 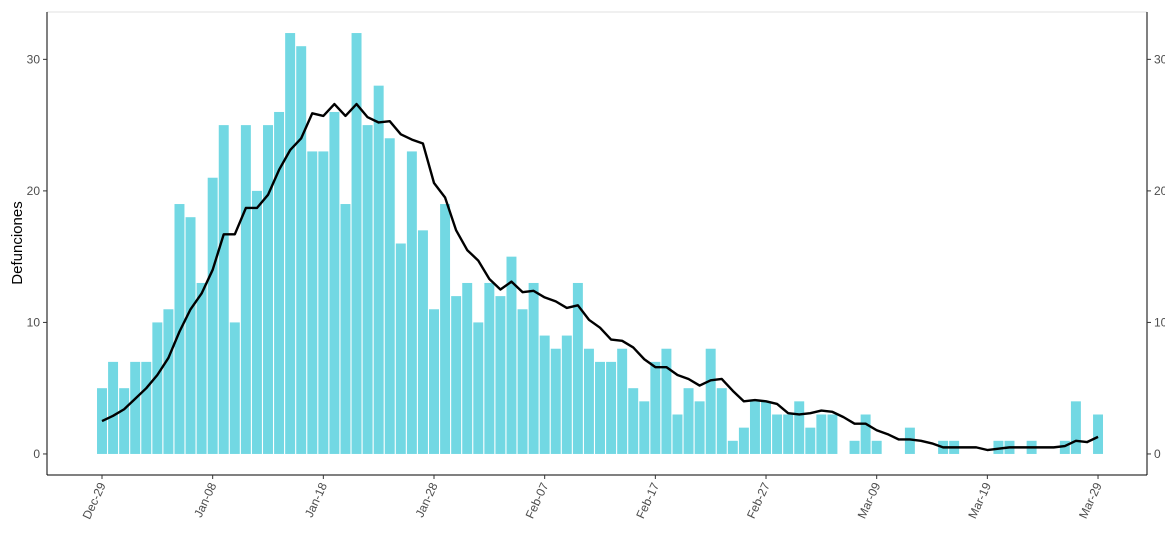 I want to click on x-tick-label: Jan-28, so click(x=427, y=499).